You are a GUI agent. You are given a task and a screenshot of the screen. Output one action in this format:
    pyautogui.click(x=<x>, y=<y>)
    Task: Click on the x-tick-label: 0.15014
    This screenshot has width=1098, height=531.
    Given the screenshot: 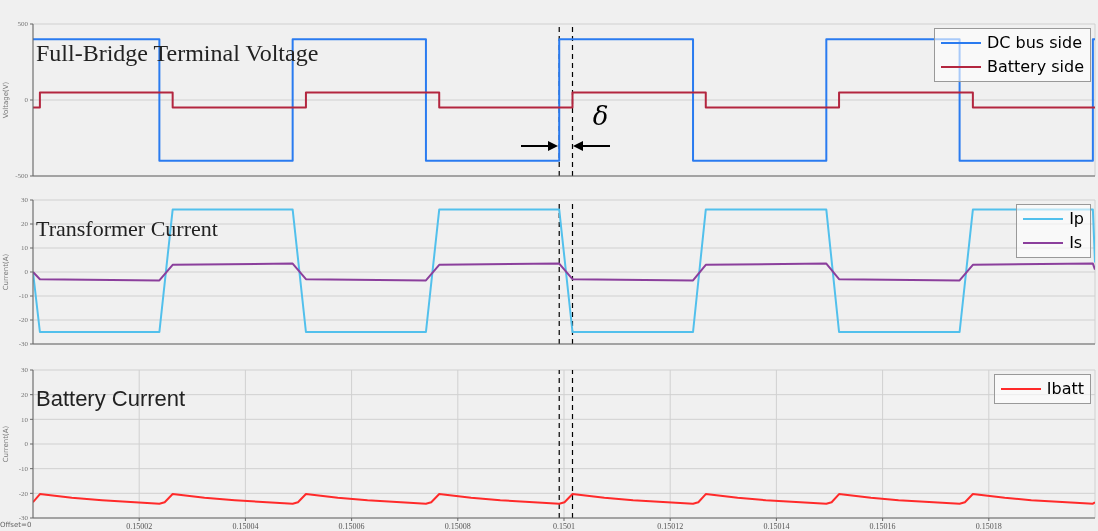 What is the action you would take?
    pyautogui.click(x=776, y=526)
    